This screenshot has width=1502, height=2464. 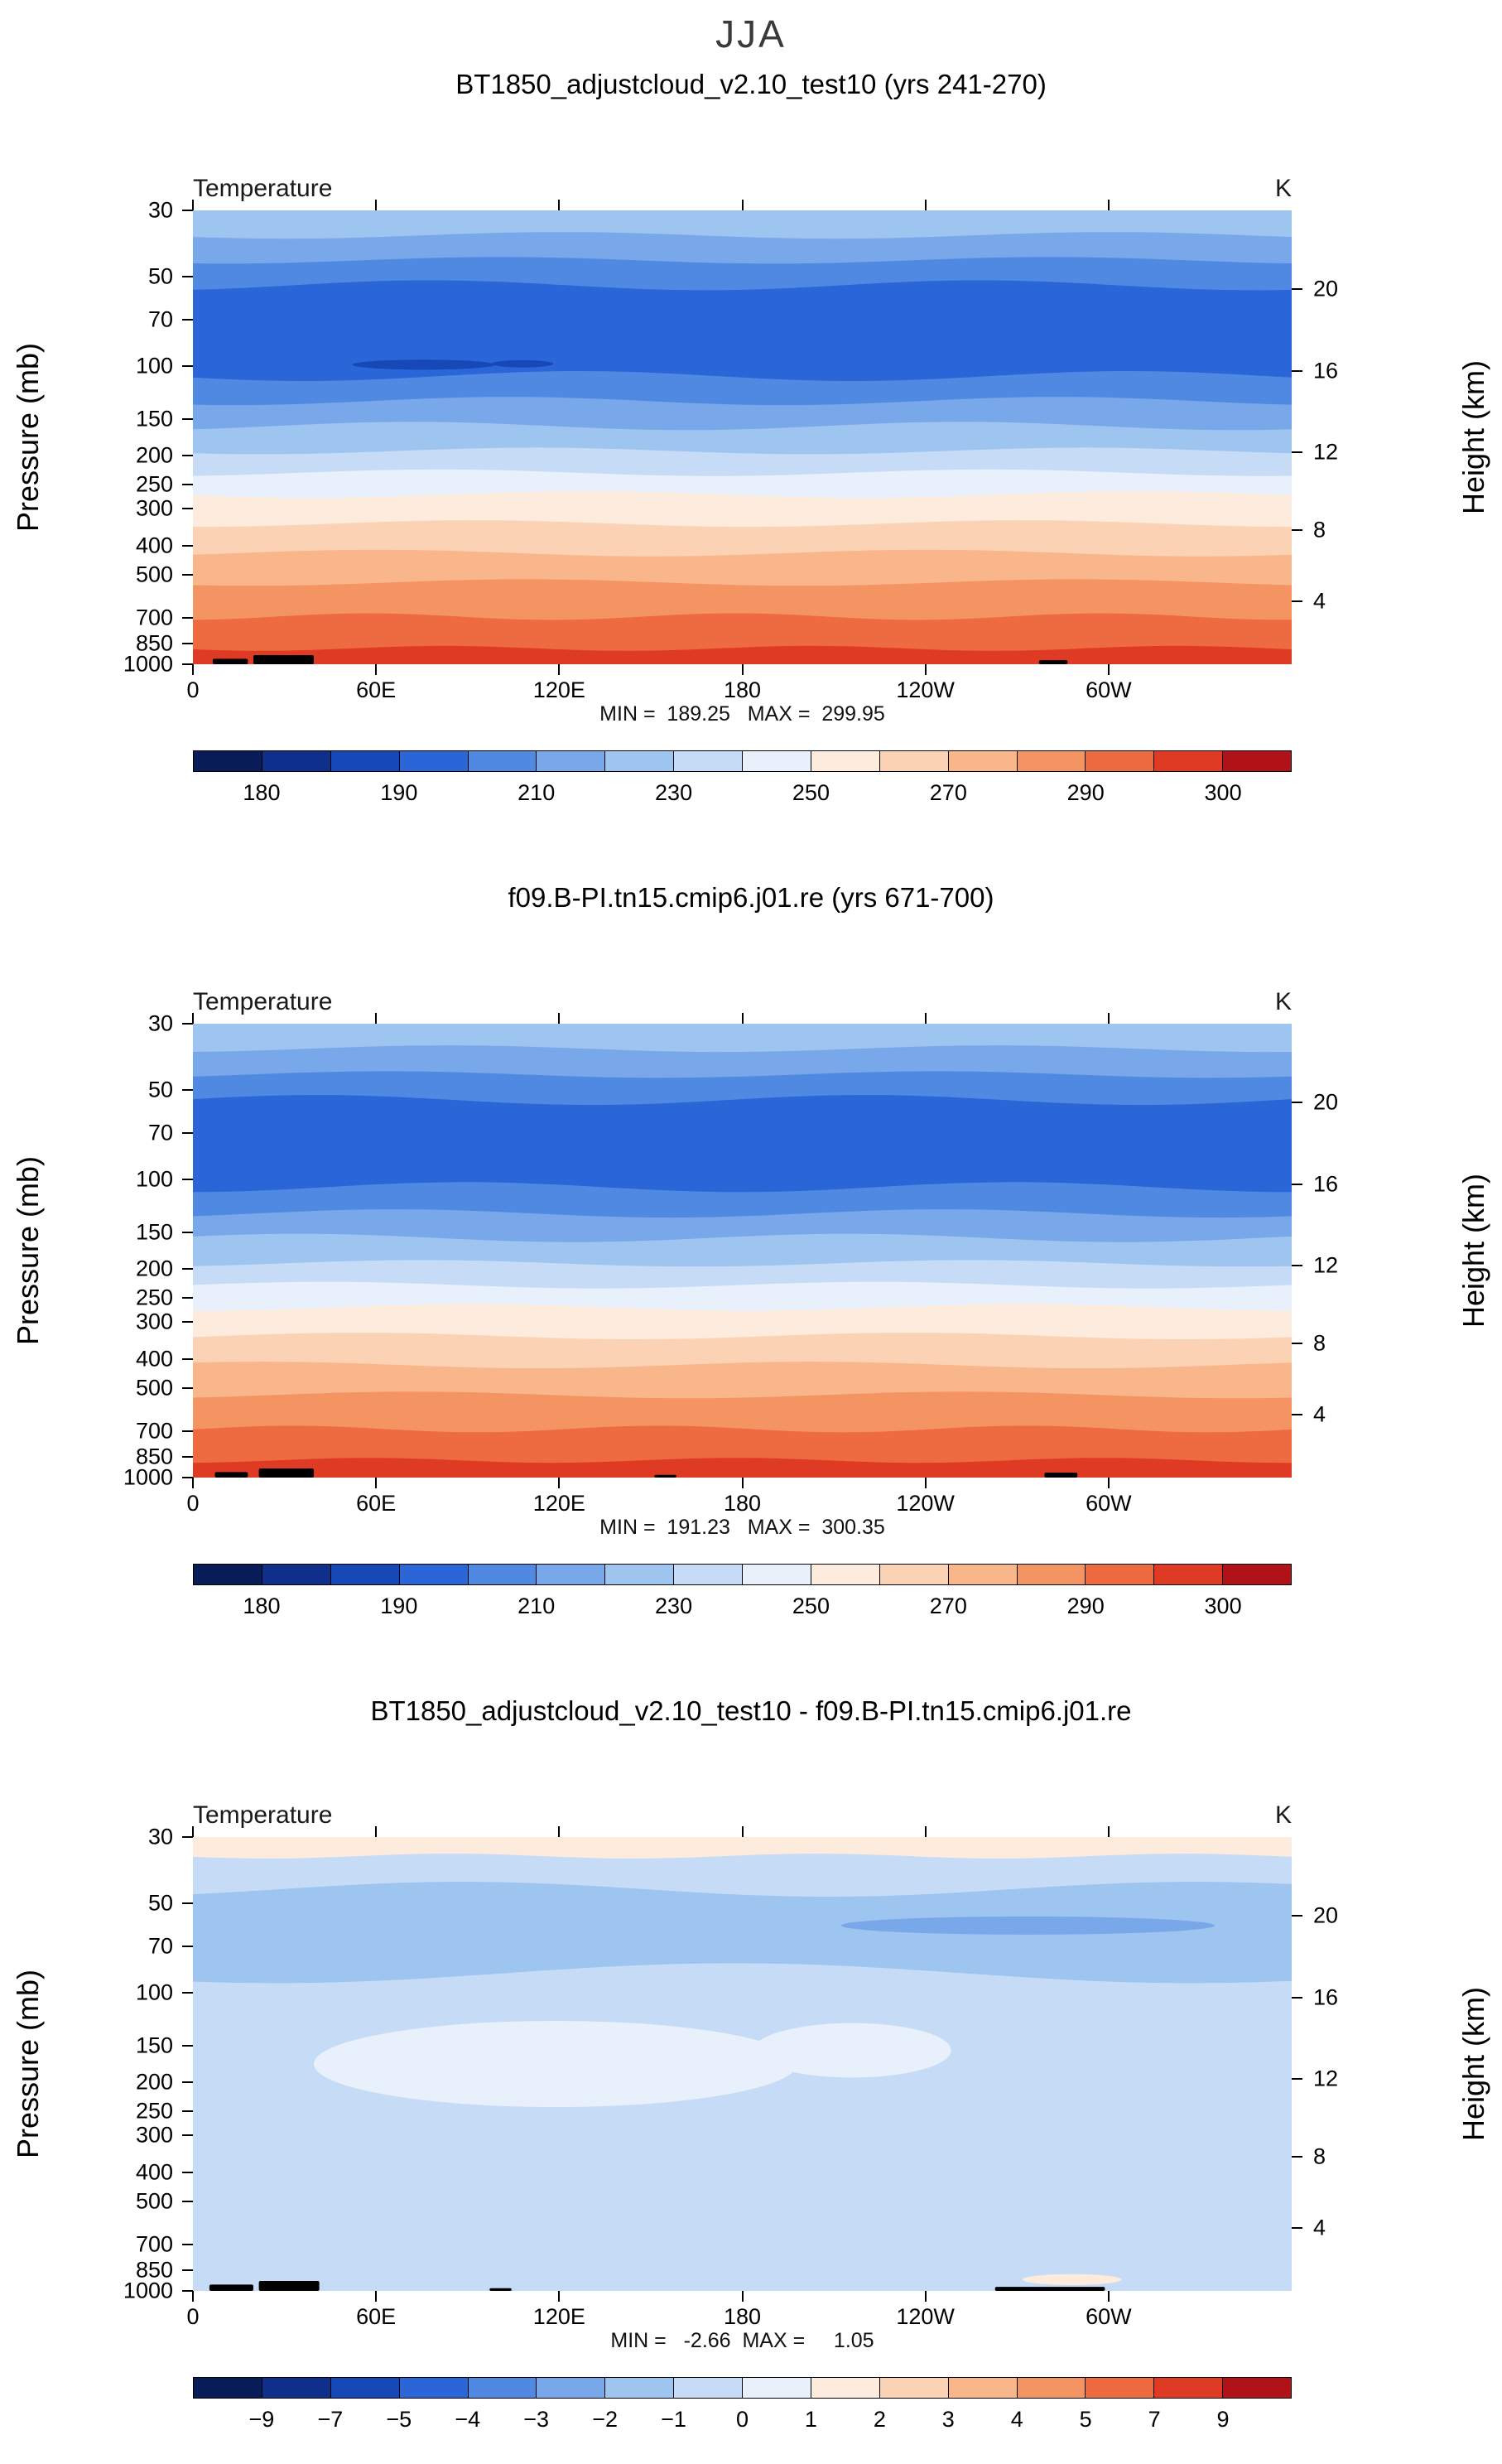 I want to click on longitude-tick-label: 60E, so click(x=376, y=2316).